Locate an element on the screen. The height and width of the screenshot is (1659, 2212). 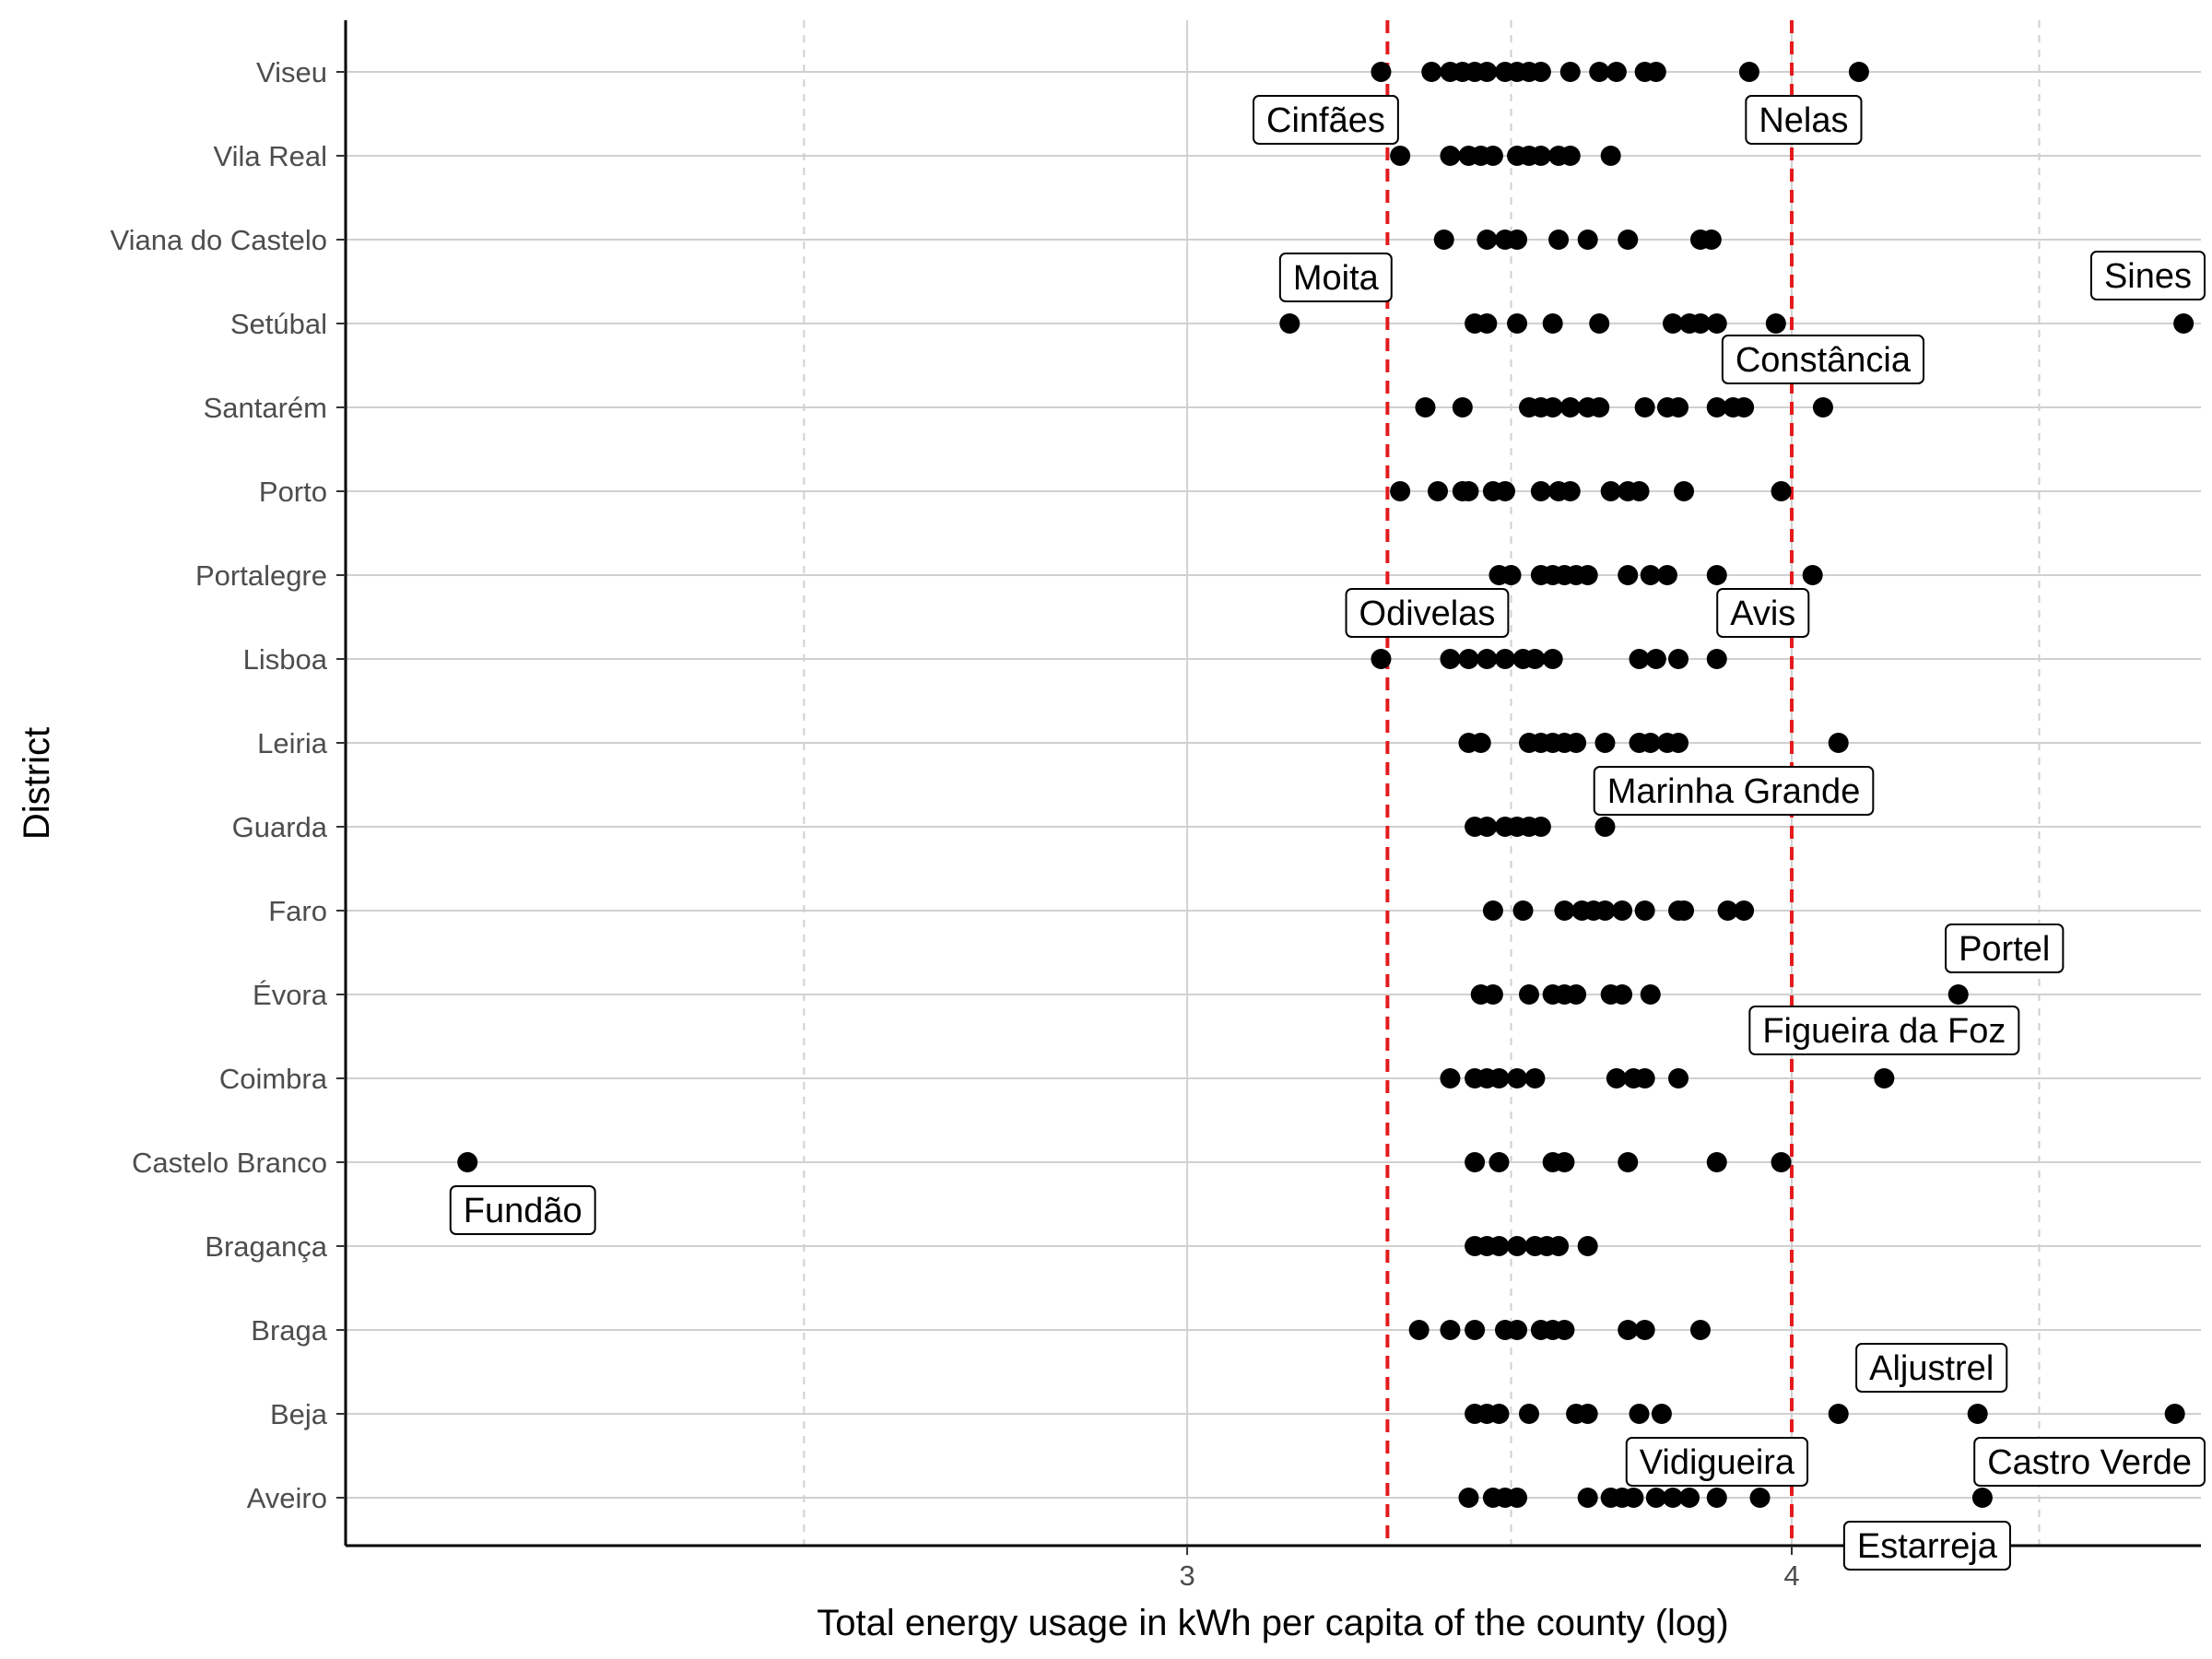
y-tick-label: Porto is located at coordinates (293, 492).